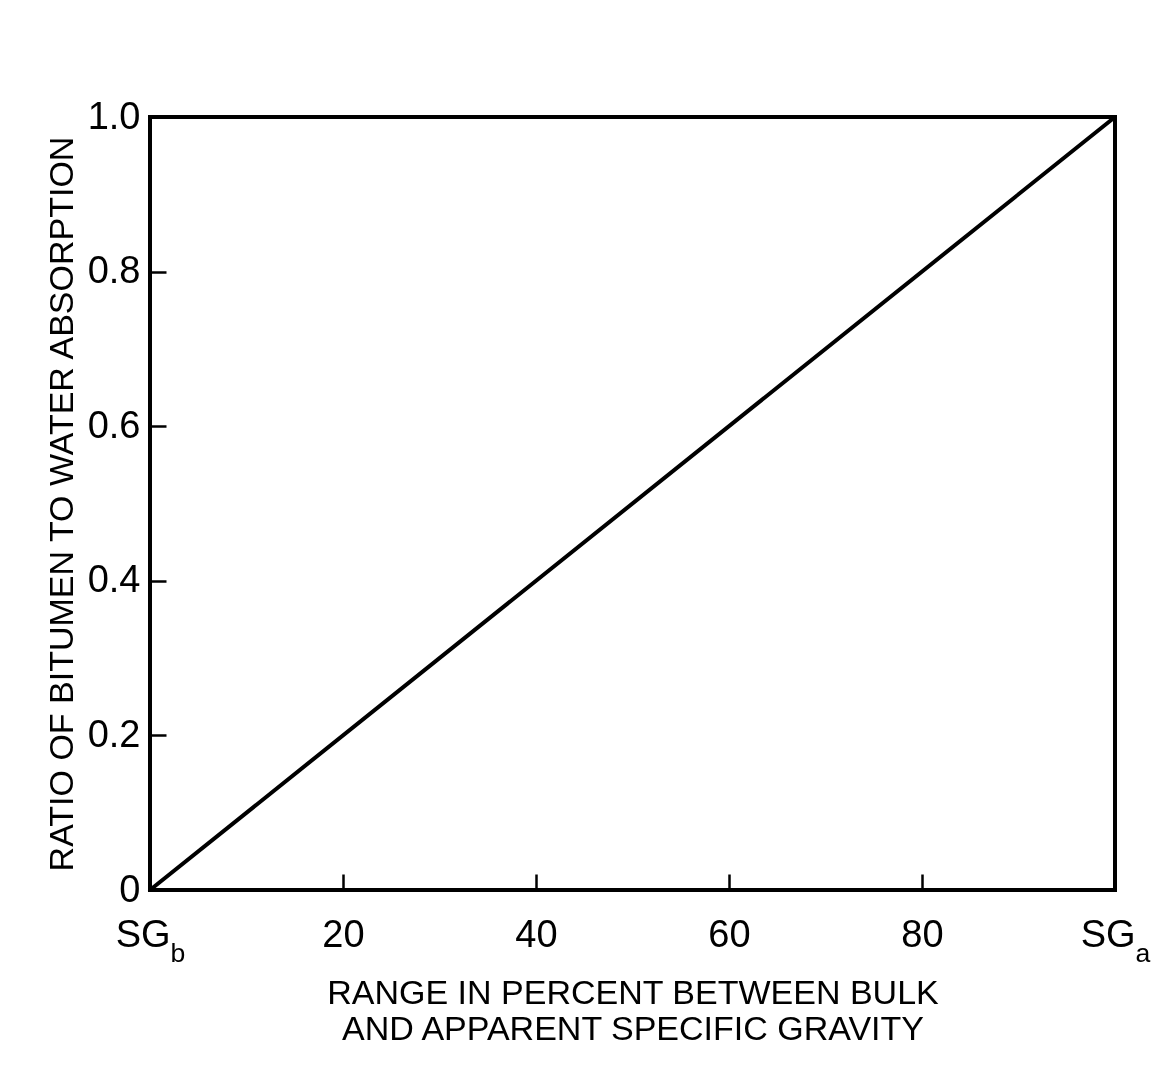  What do you see at coordinates (1115, 940) in the screenshot?
I see `x-tick-label: SG$_{a}$` at bounding box center [1115, 940].